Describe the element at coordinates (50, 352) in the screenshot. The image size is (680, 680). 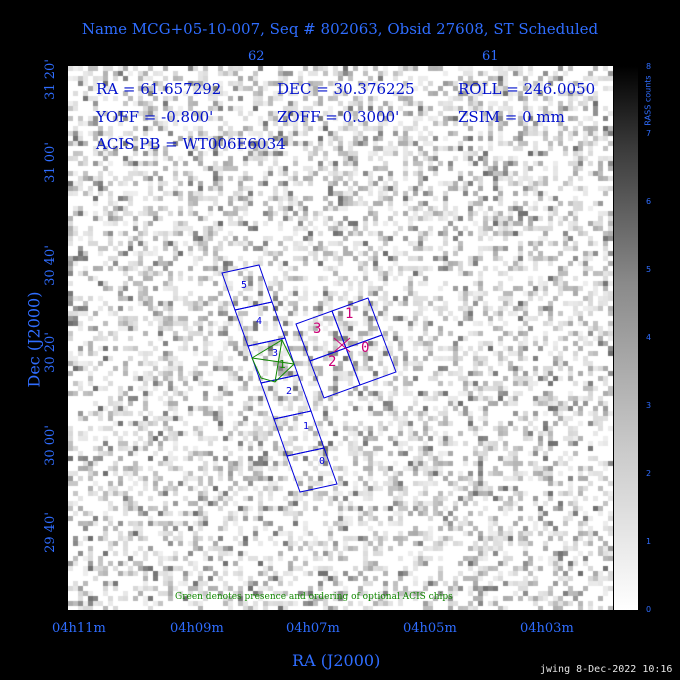
I see `left-tick-30-20: 30 20'` at that location.